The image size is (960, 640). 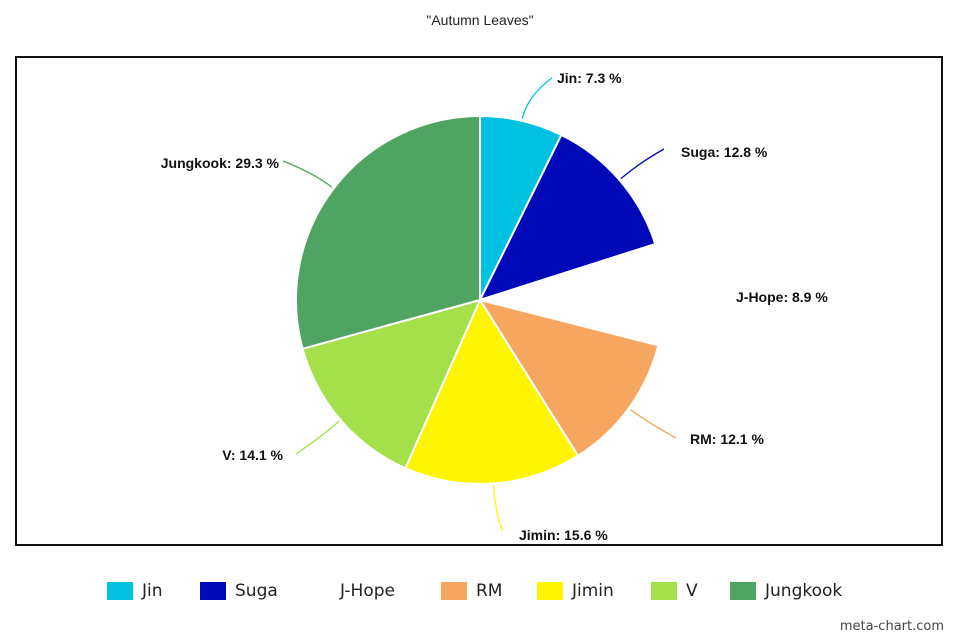 What do you see at coordinates (727, 439) in the screenshot?
I see `slice-label-rm: RM: 12.1 %` at bounding box center [727, 439].